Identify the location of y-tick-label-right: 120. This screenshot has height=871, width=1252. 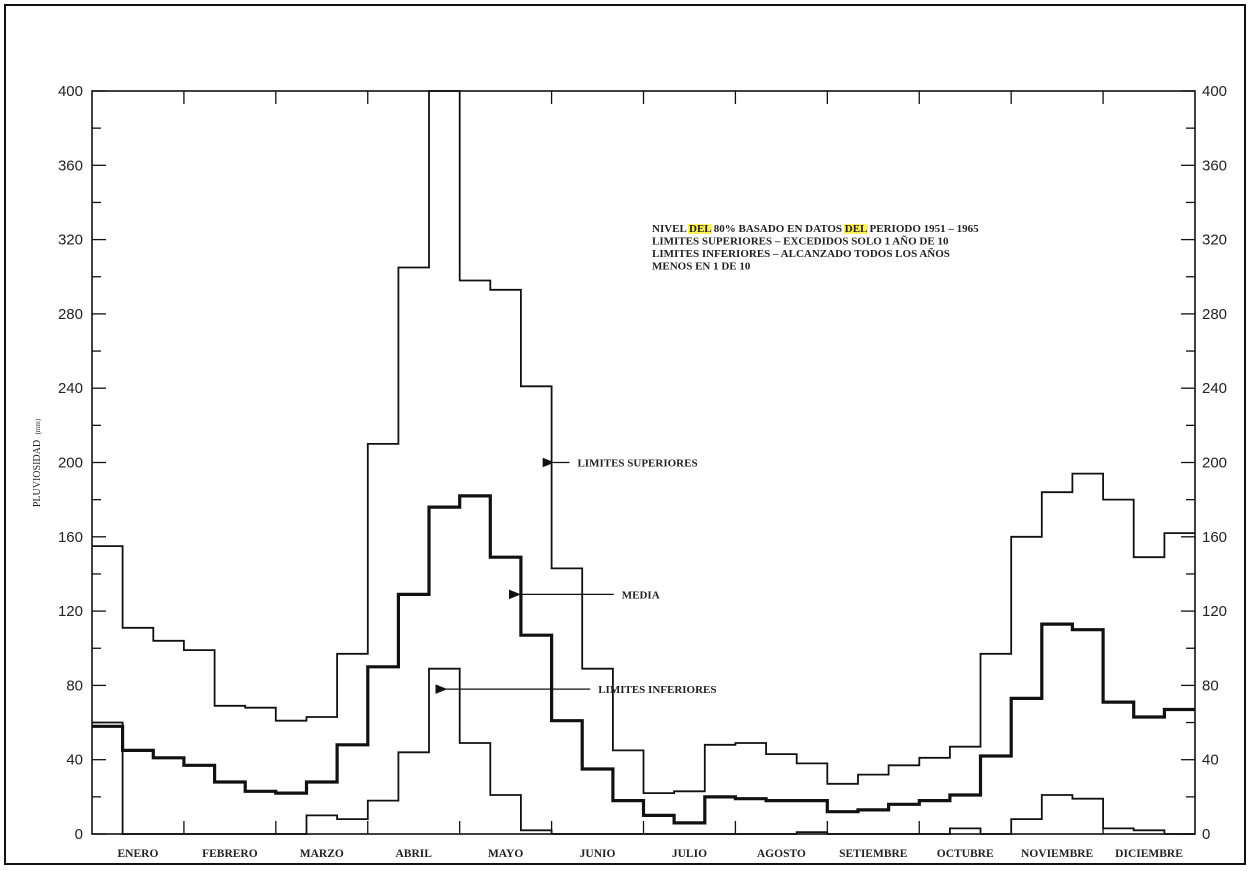
(1214, 611).